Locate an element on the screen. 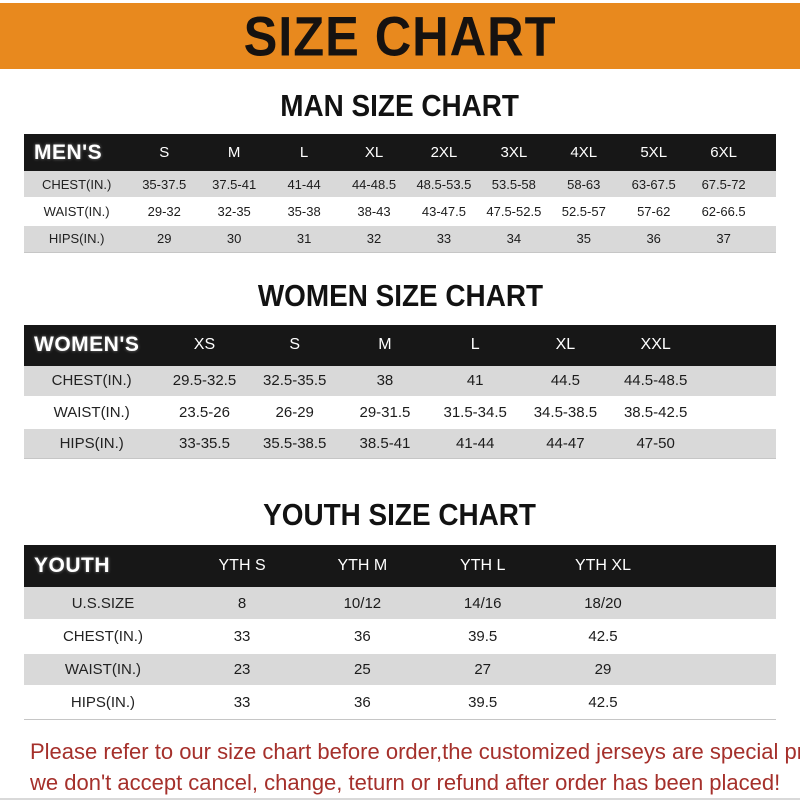  table-cell: 44-48.5 is located at coordinates (374, 185).